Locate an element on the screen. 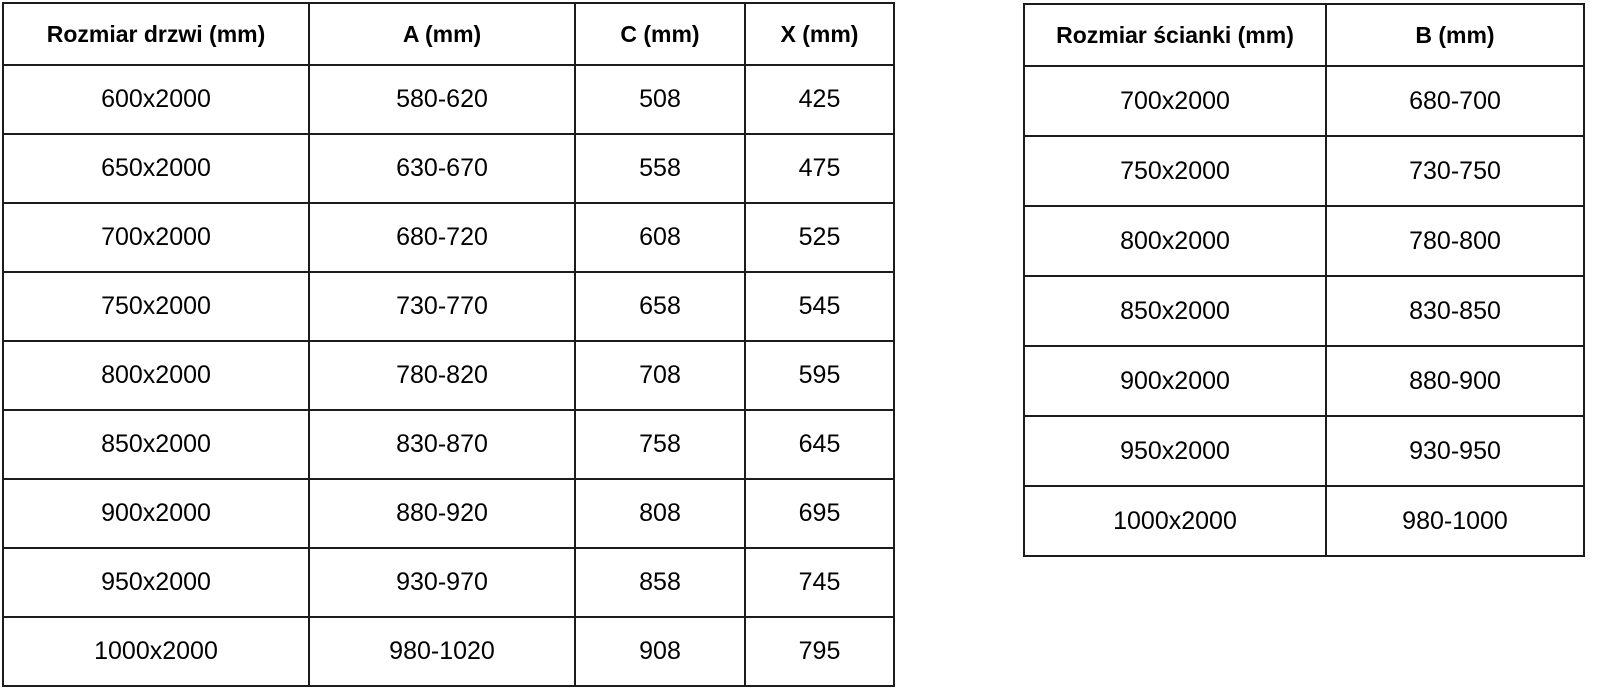 The image size is (1600, 689). table-row: 1000x2000 980-1020 908 795 is located at coordinates (448, 651).